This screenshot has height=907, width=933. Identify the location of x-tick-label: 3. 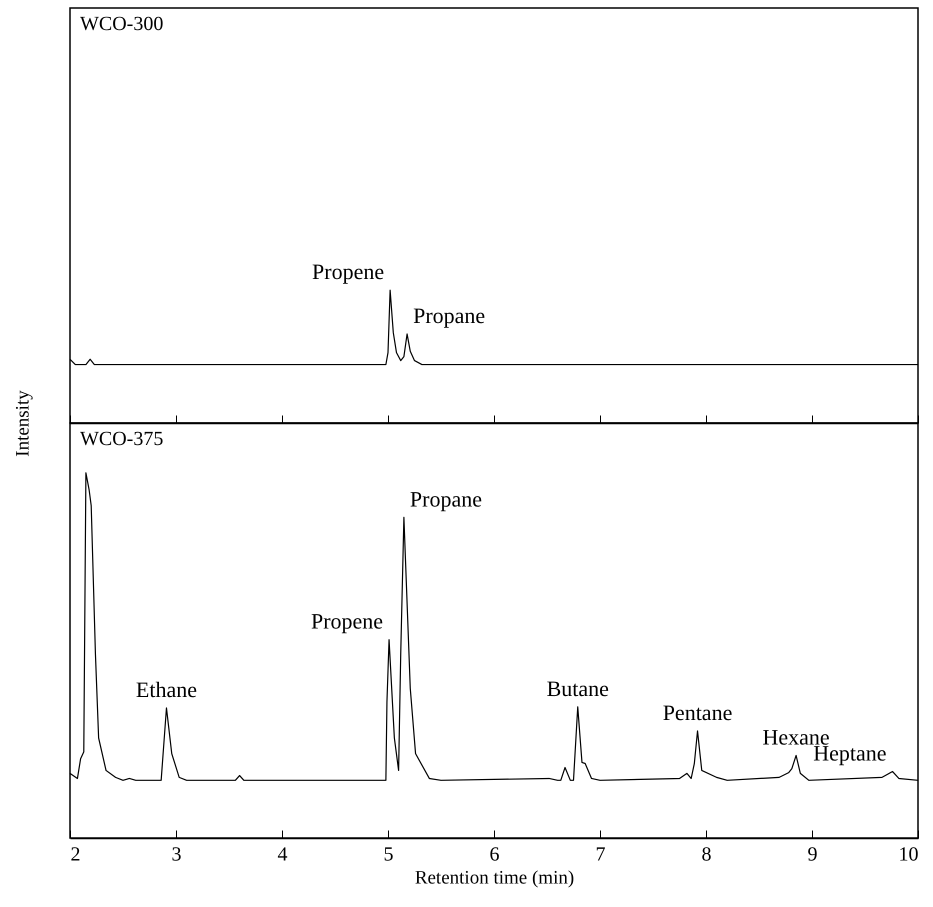
(177, 855).